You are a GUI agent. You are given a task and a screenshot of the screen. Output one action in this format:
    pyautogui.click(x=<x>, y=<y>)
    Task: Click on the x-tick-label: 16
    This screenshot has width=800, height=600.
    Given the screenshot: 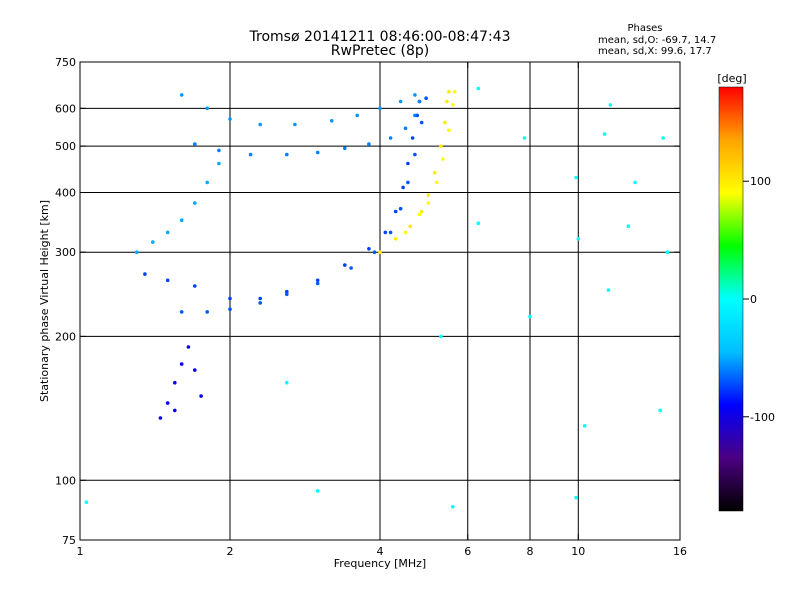 What is the action you would take?
    pyautogui.click(x=680, y=551)
    